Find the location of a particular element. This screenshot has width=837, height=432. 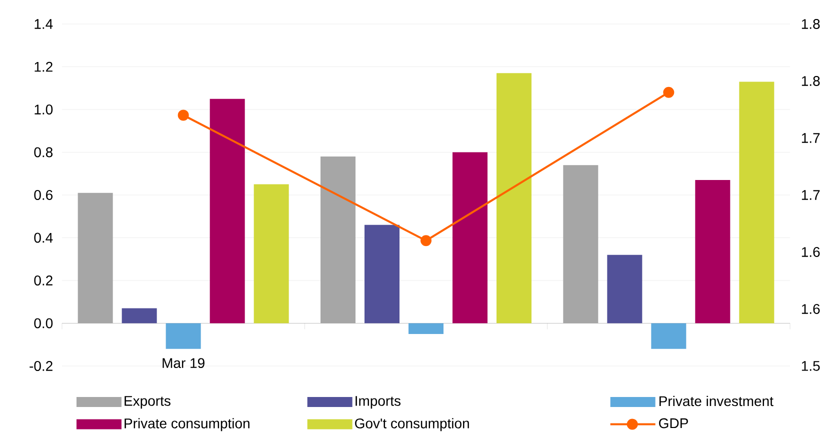

y-tick-label: -0.2 is located at coordinates (41, 366).